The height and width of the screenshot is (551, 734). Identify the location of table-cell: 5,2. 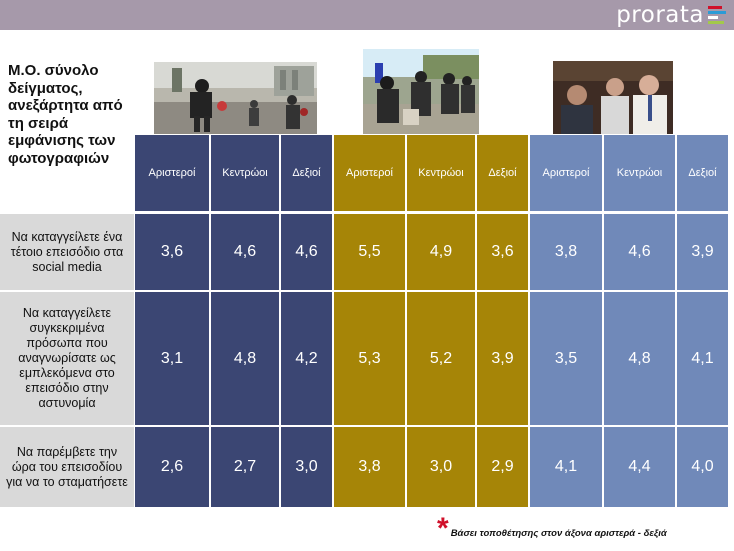
(441, 358).